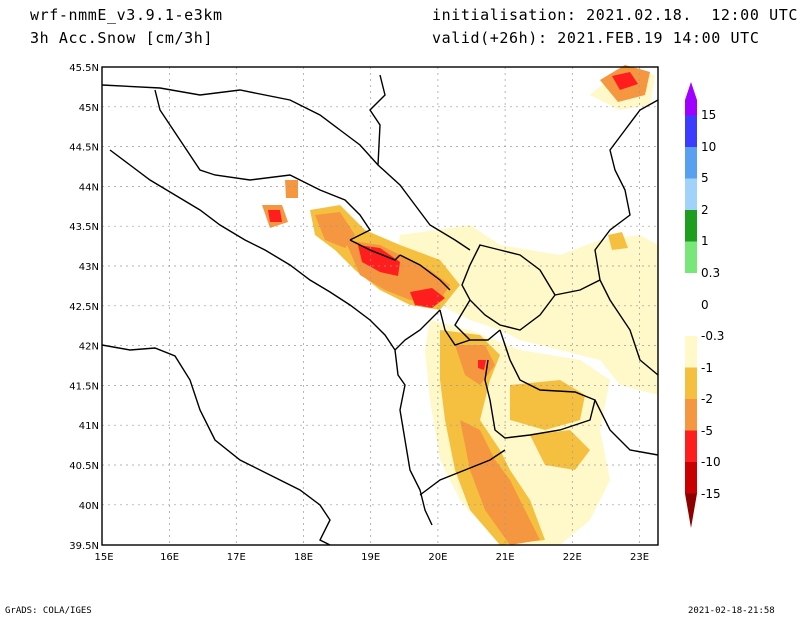 The width and height of the screenshot is (800, 618). Describe the element at coordinates (169, 557) in the screenshot. I see `lon-label: 16E` at that location.